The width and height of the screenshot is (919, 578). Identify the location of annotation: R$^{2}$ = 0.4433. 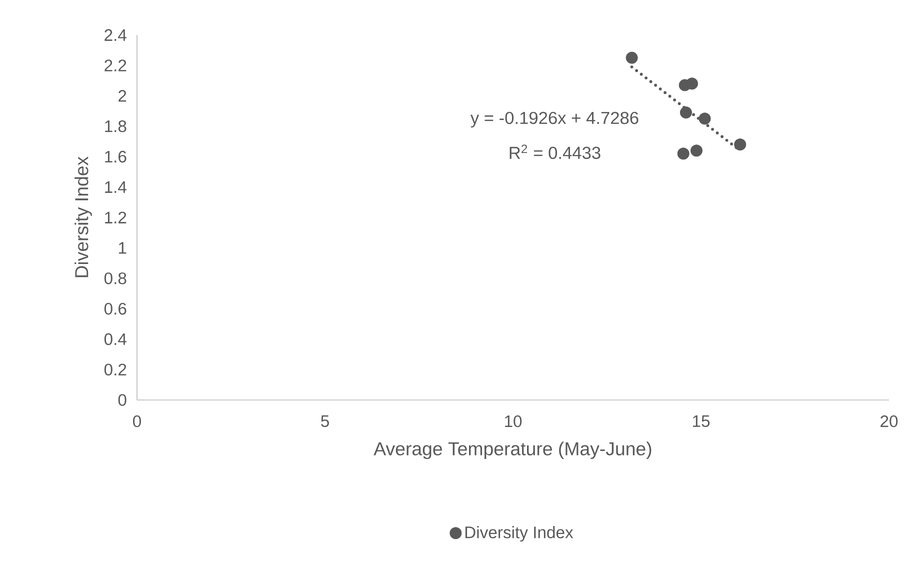
(555, 152).